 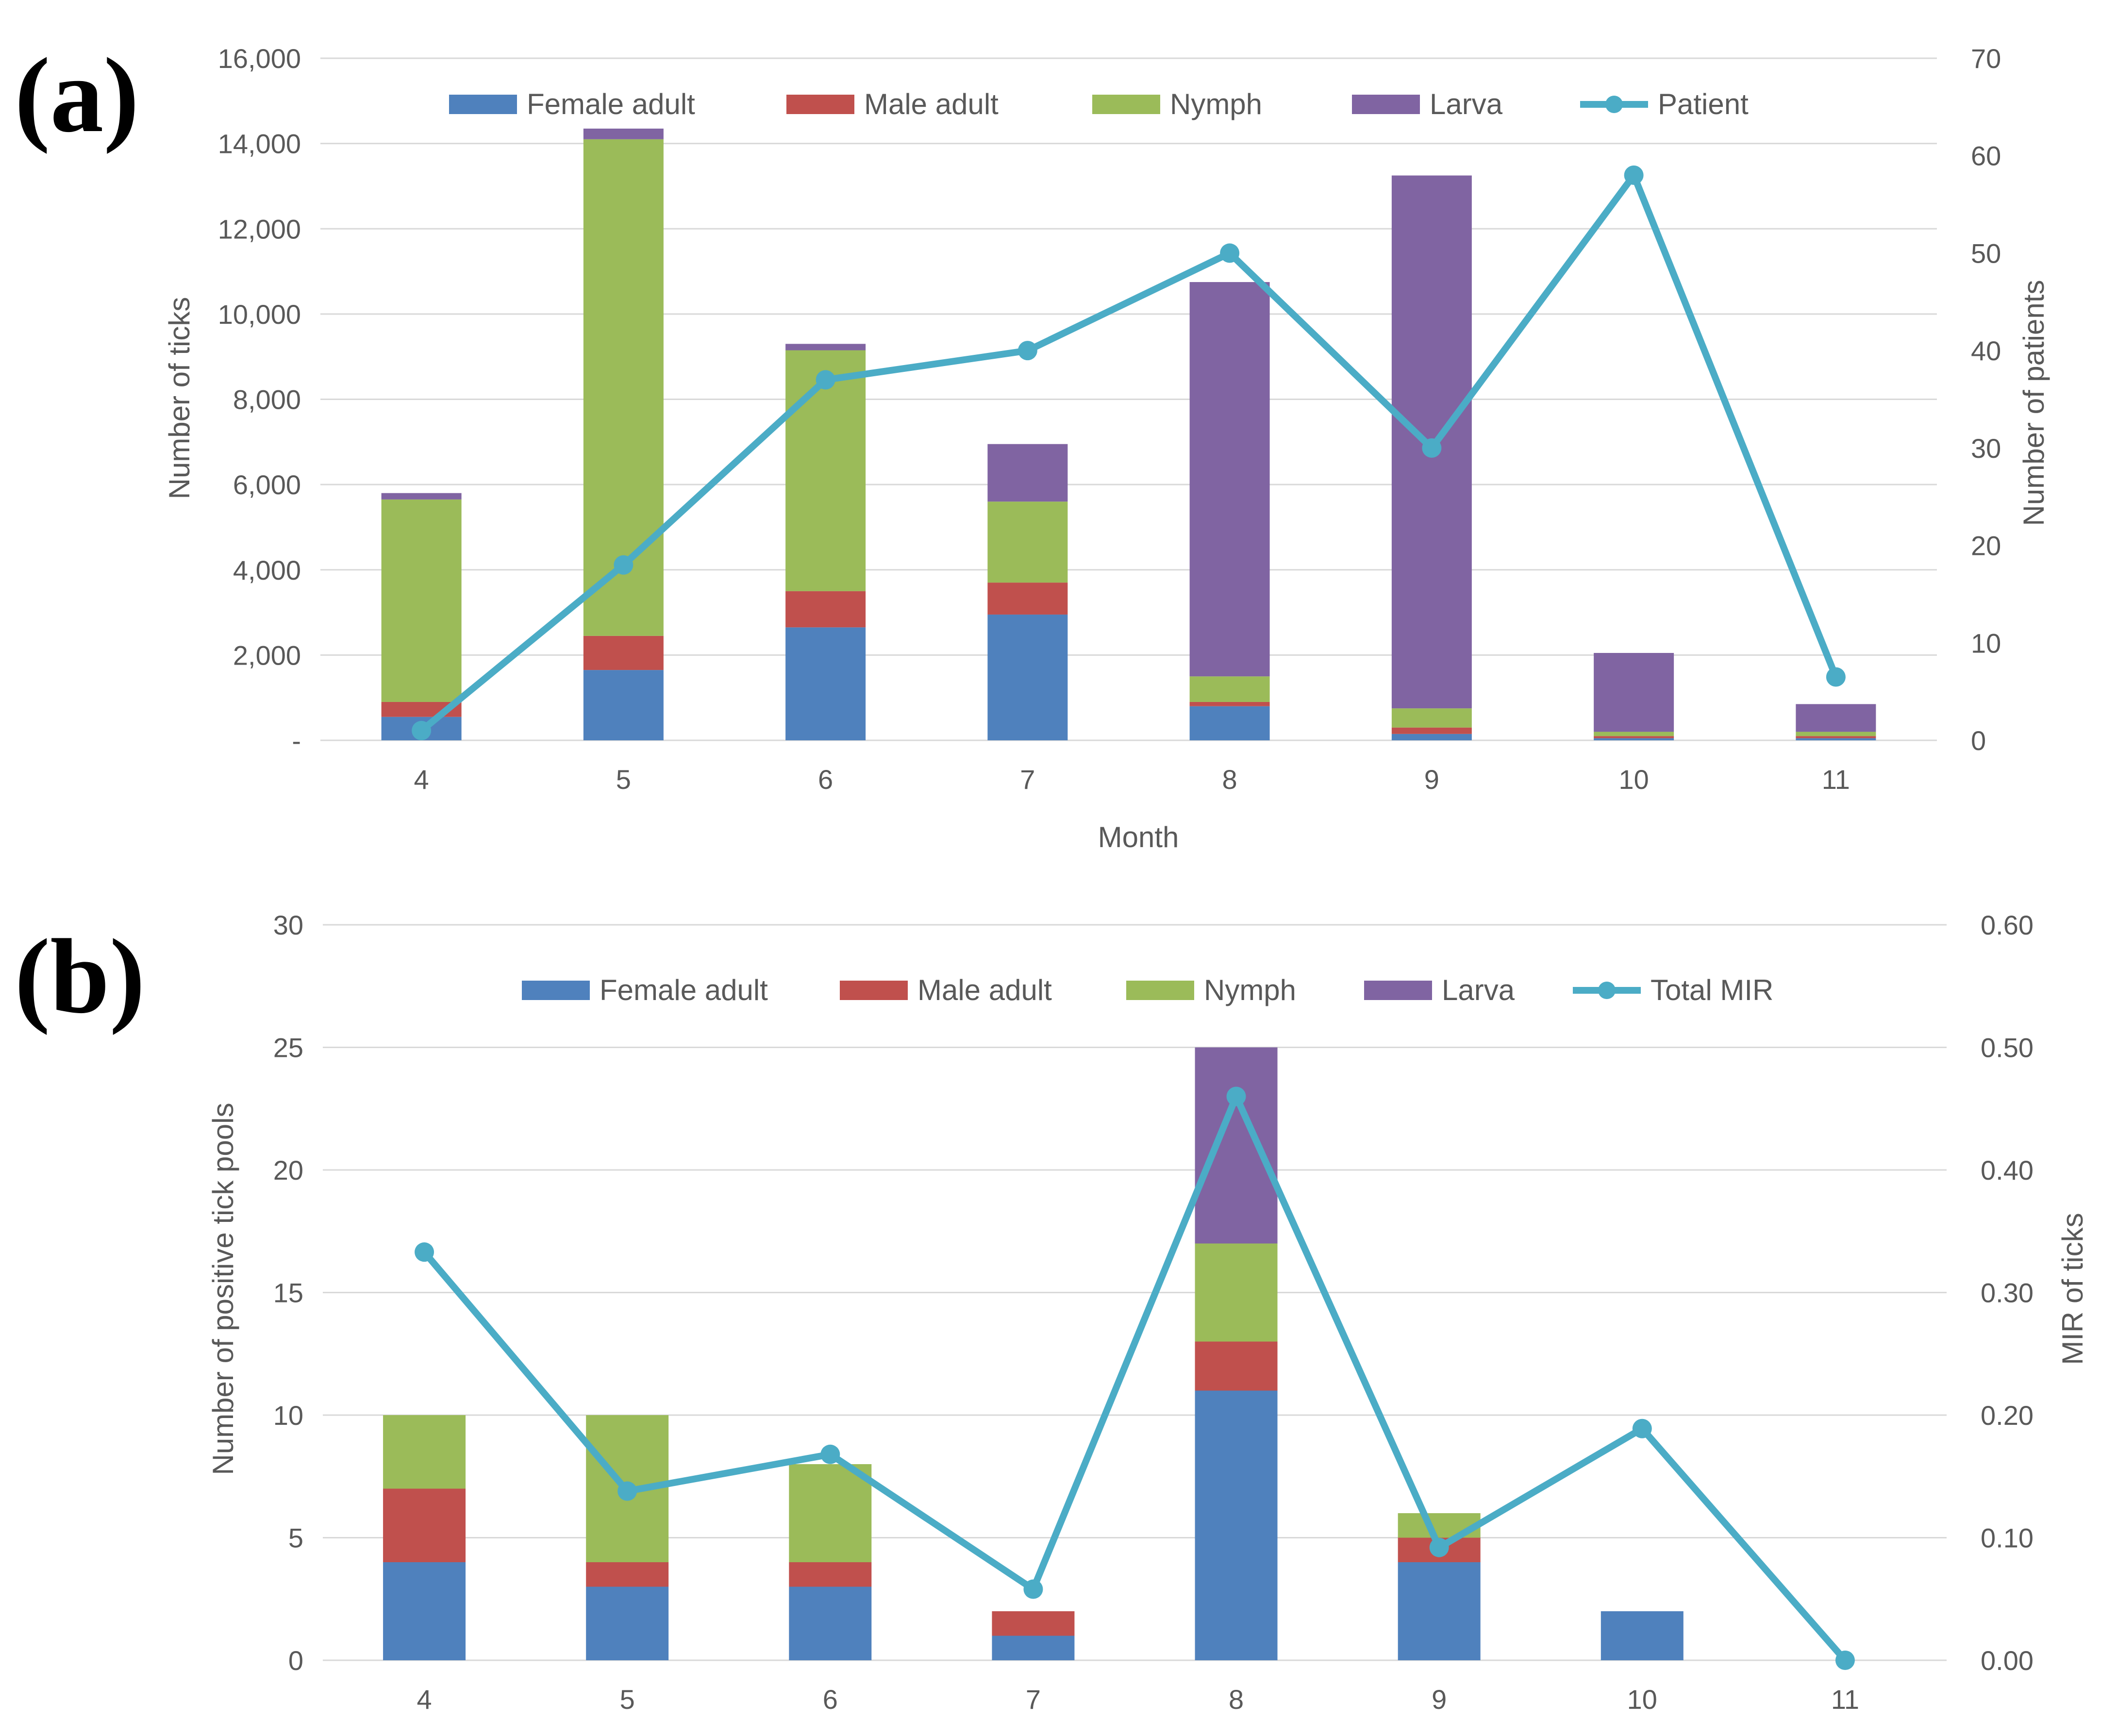 What do you see at coordinates (295, 1660) in the screenshot?
I see `b-y-tick-label: 0` at bounding box center [295, 1660].